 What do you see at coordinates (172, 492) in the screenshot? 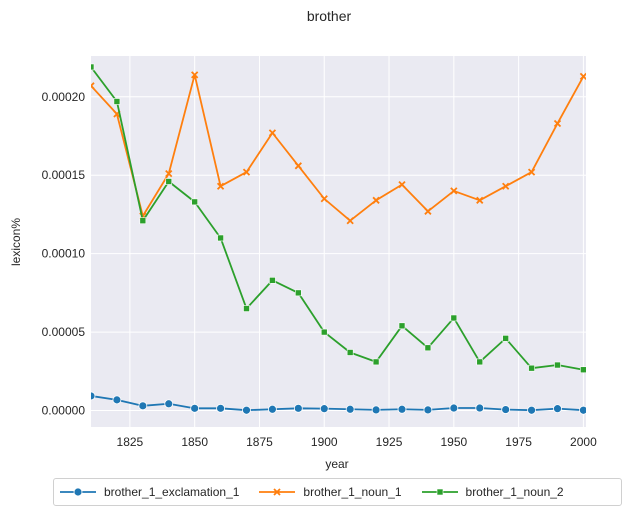
I see `legend-label: brother_1_exclamation_1` at bounding box center [172, 492].